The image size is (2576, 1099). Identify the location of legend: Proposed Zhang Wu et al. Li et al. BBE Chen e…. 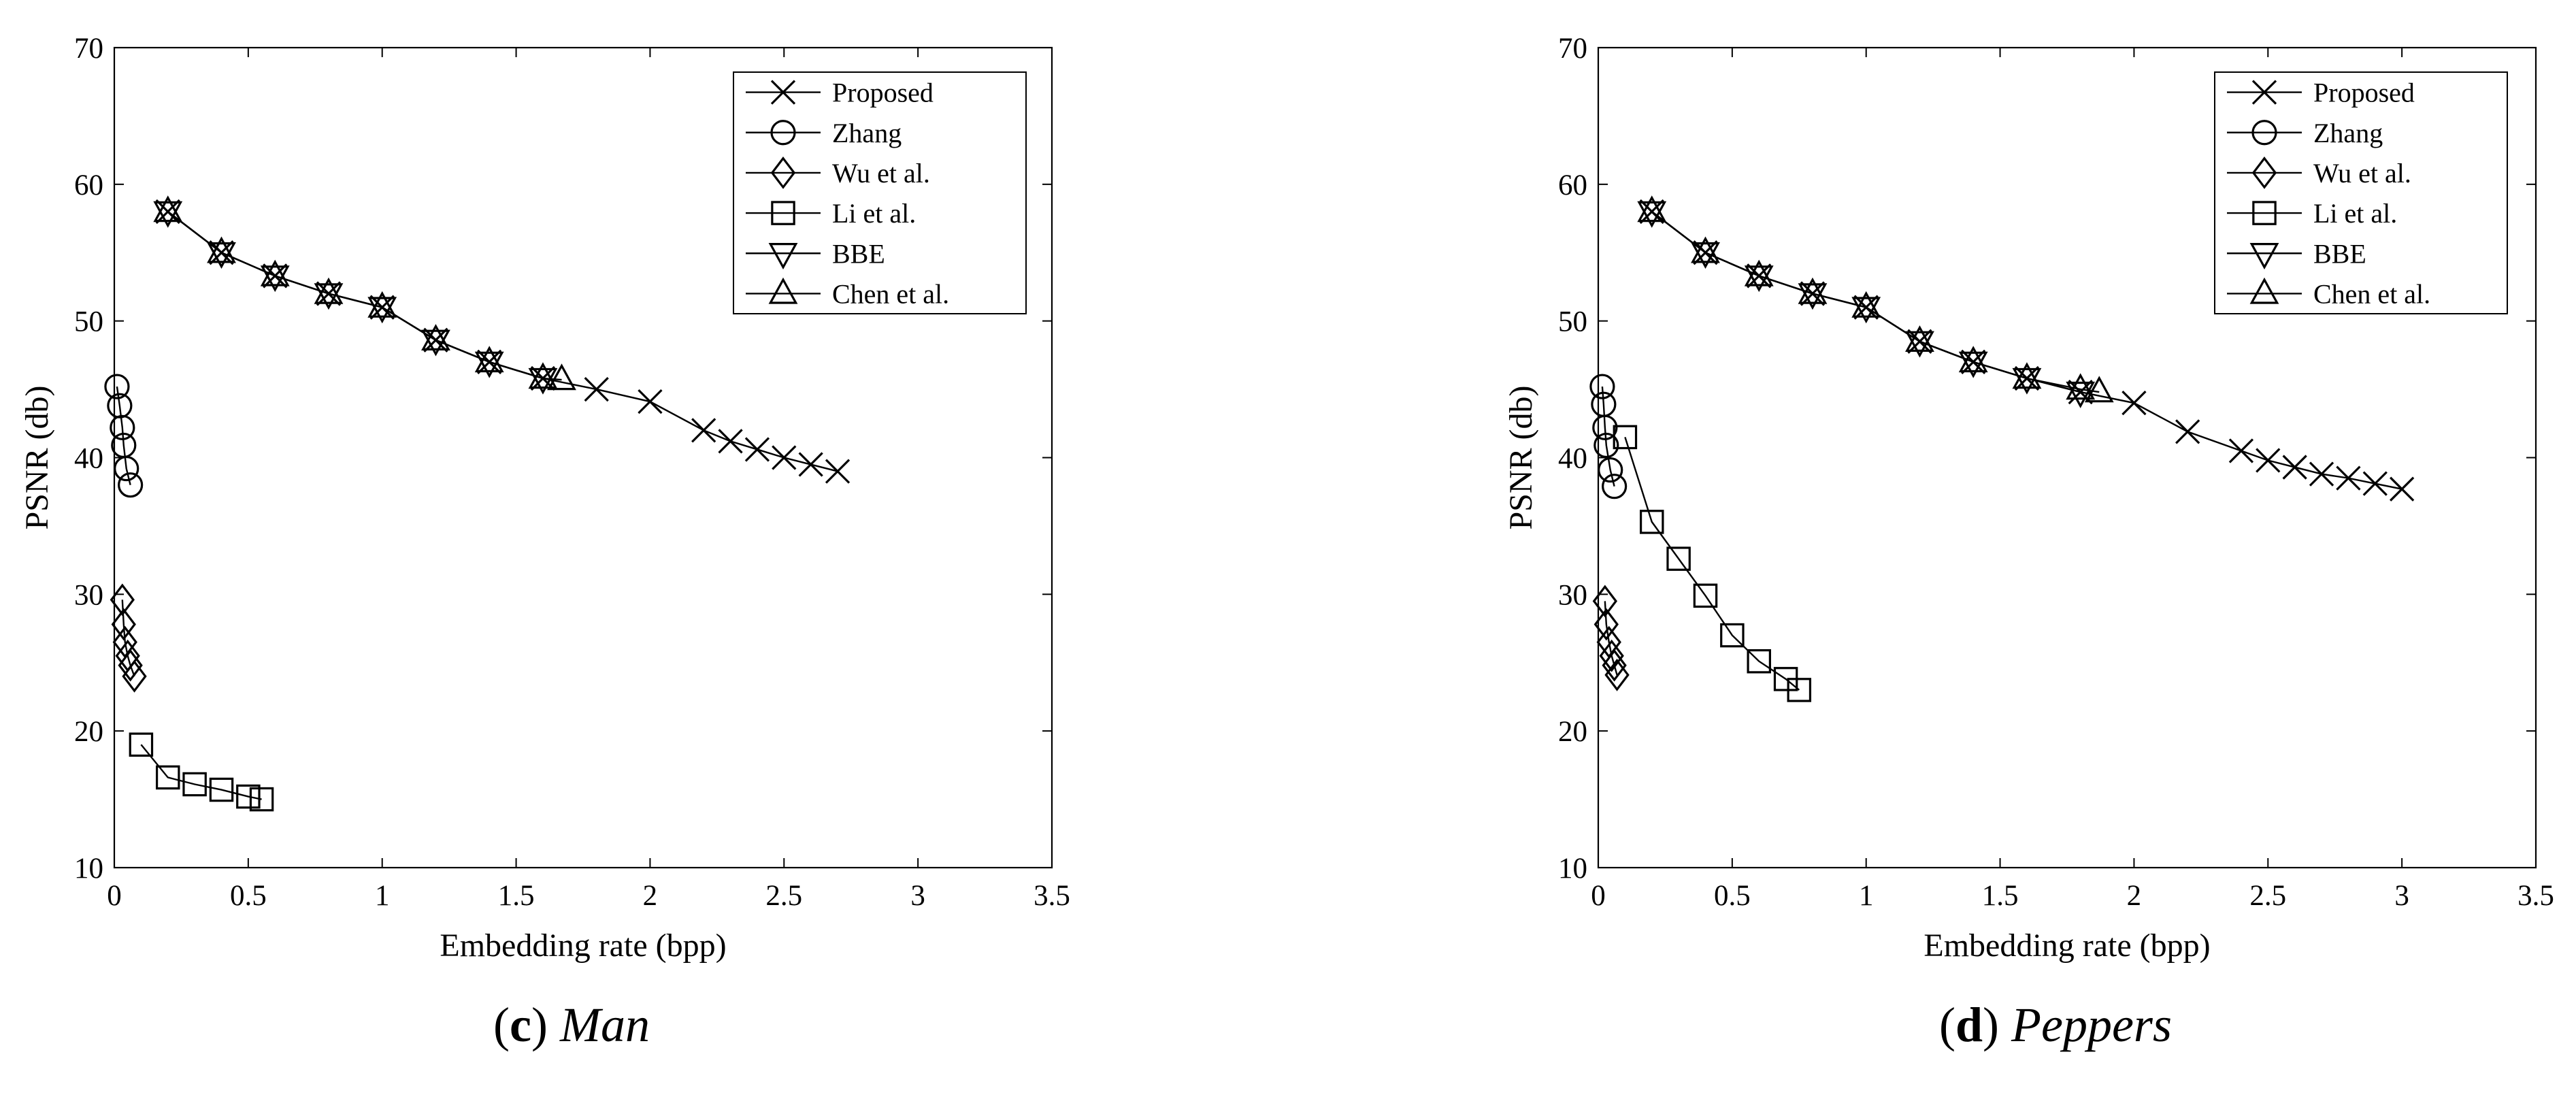
(2361, 193).